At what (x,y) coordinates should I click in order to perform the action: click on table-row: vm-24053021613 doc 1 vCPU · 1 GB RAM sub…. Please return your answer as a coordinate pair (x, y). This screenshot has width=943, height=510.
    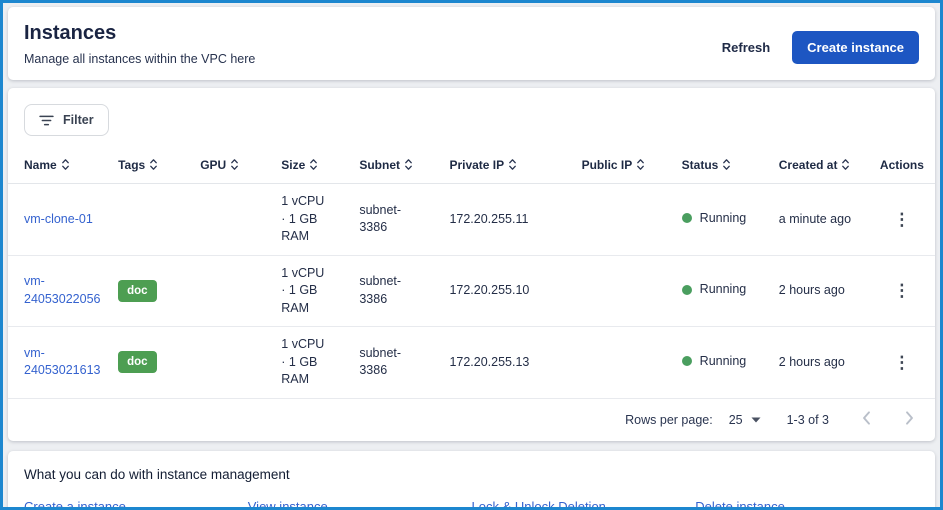
    Looking at the image, I should click on (471, 362).